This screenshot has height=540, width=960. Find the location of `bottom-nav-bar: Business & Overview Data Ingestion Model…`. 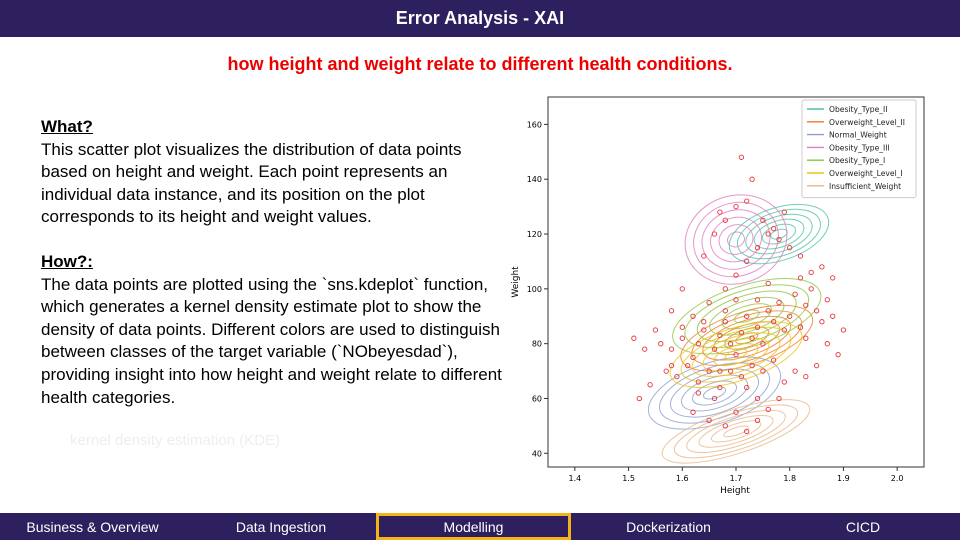

bottom-nav-bar: Business & Overview Data Ingestion Model… is located at coordinates (480, 526).